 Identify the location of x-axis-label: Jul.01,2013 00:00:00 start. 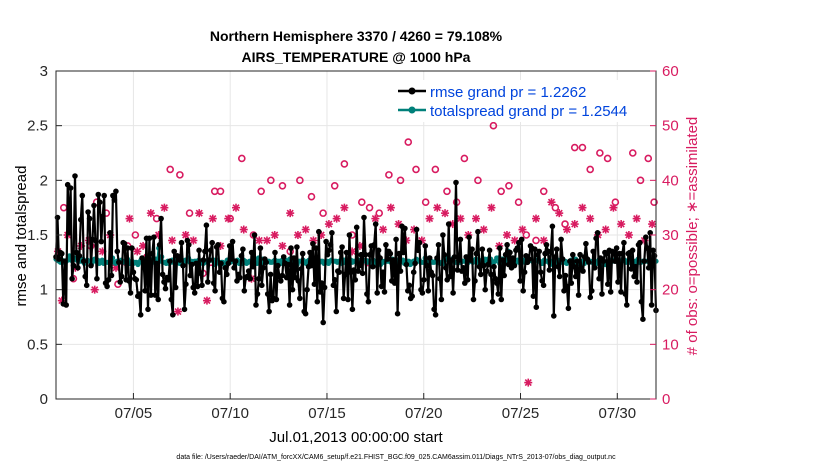
(356, 437).